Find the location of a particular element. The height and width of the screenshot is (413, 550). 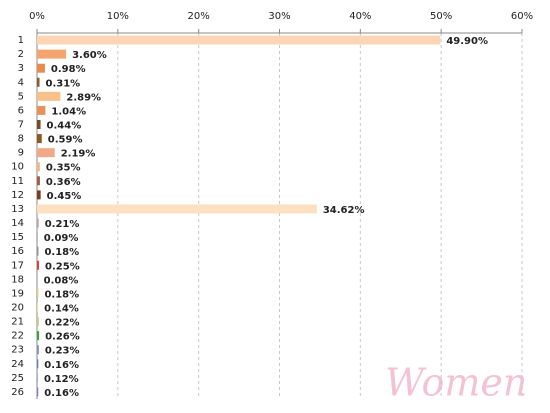

value-label: 0.45% is located at coordinates (64, 196).